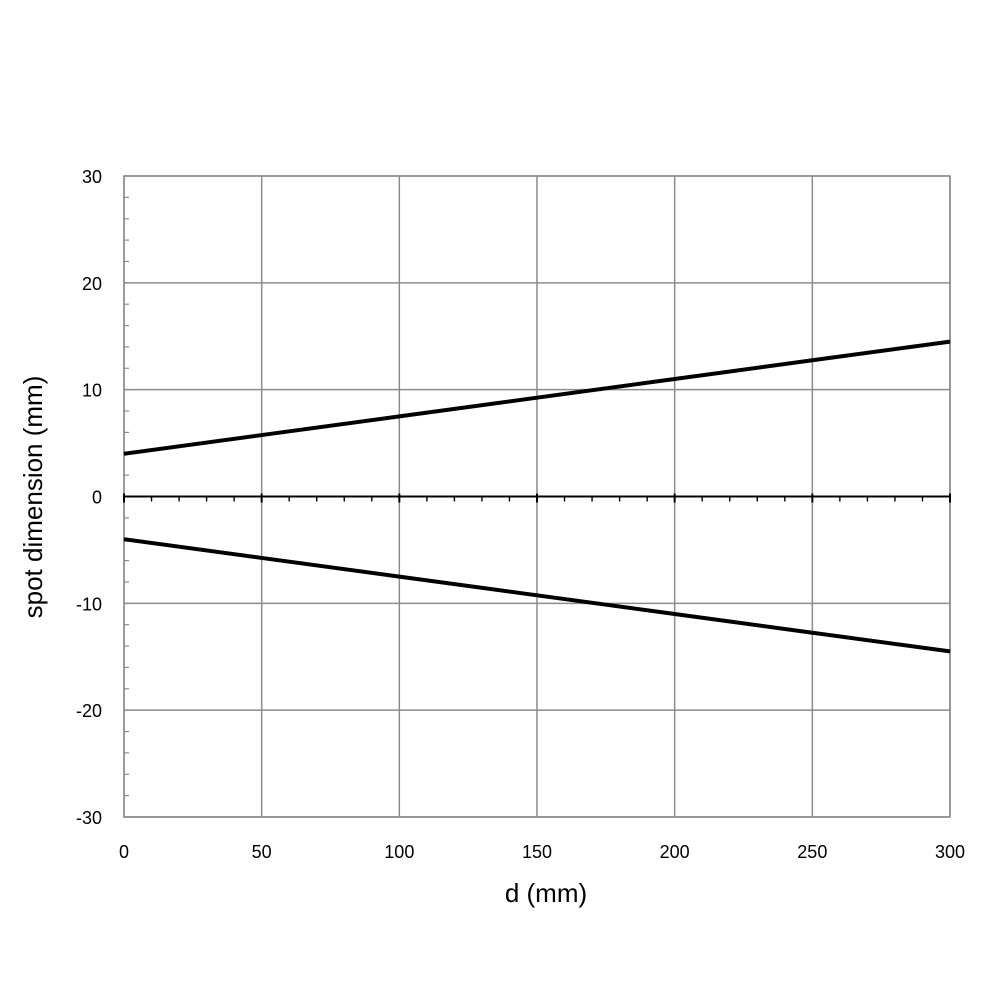 This screenshot has height=1000, width=1000. I want to click on x-tick-label: 300, so click(950, 852).